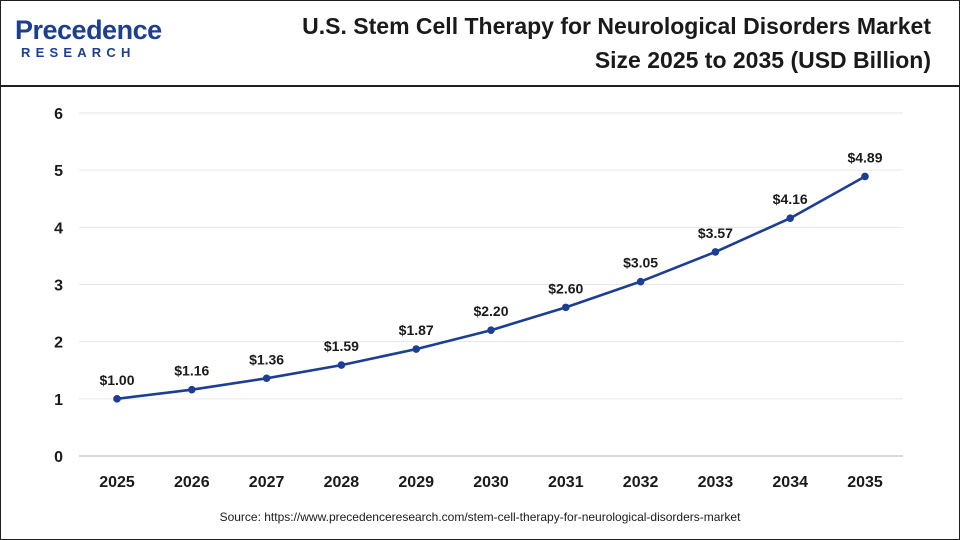 This screenshot has width=960, height=540. Describe the element at coordinates (641, 482) in the screenshot. I see `x-tick-label: 2032` at that location.